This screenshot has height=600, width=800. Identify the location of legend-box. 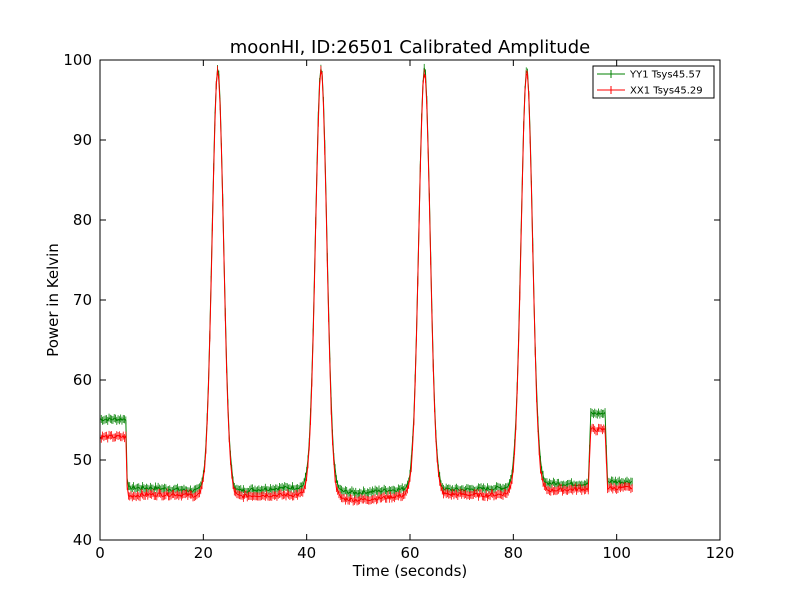
(653, 82).